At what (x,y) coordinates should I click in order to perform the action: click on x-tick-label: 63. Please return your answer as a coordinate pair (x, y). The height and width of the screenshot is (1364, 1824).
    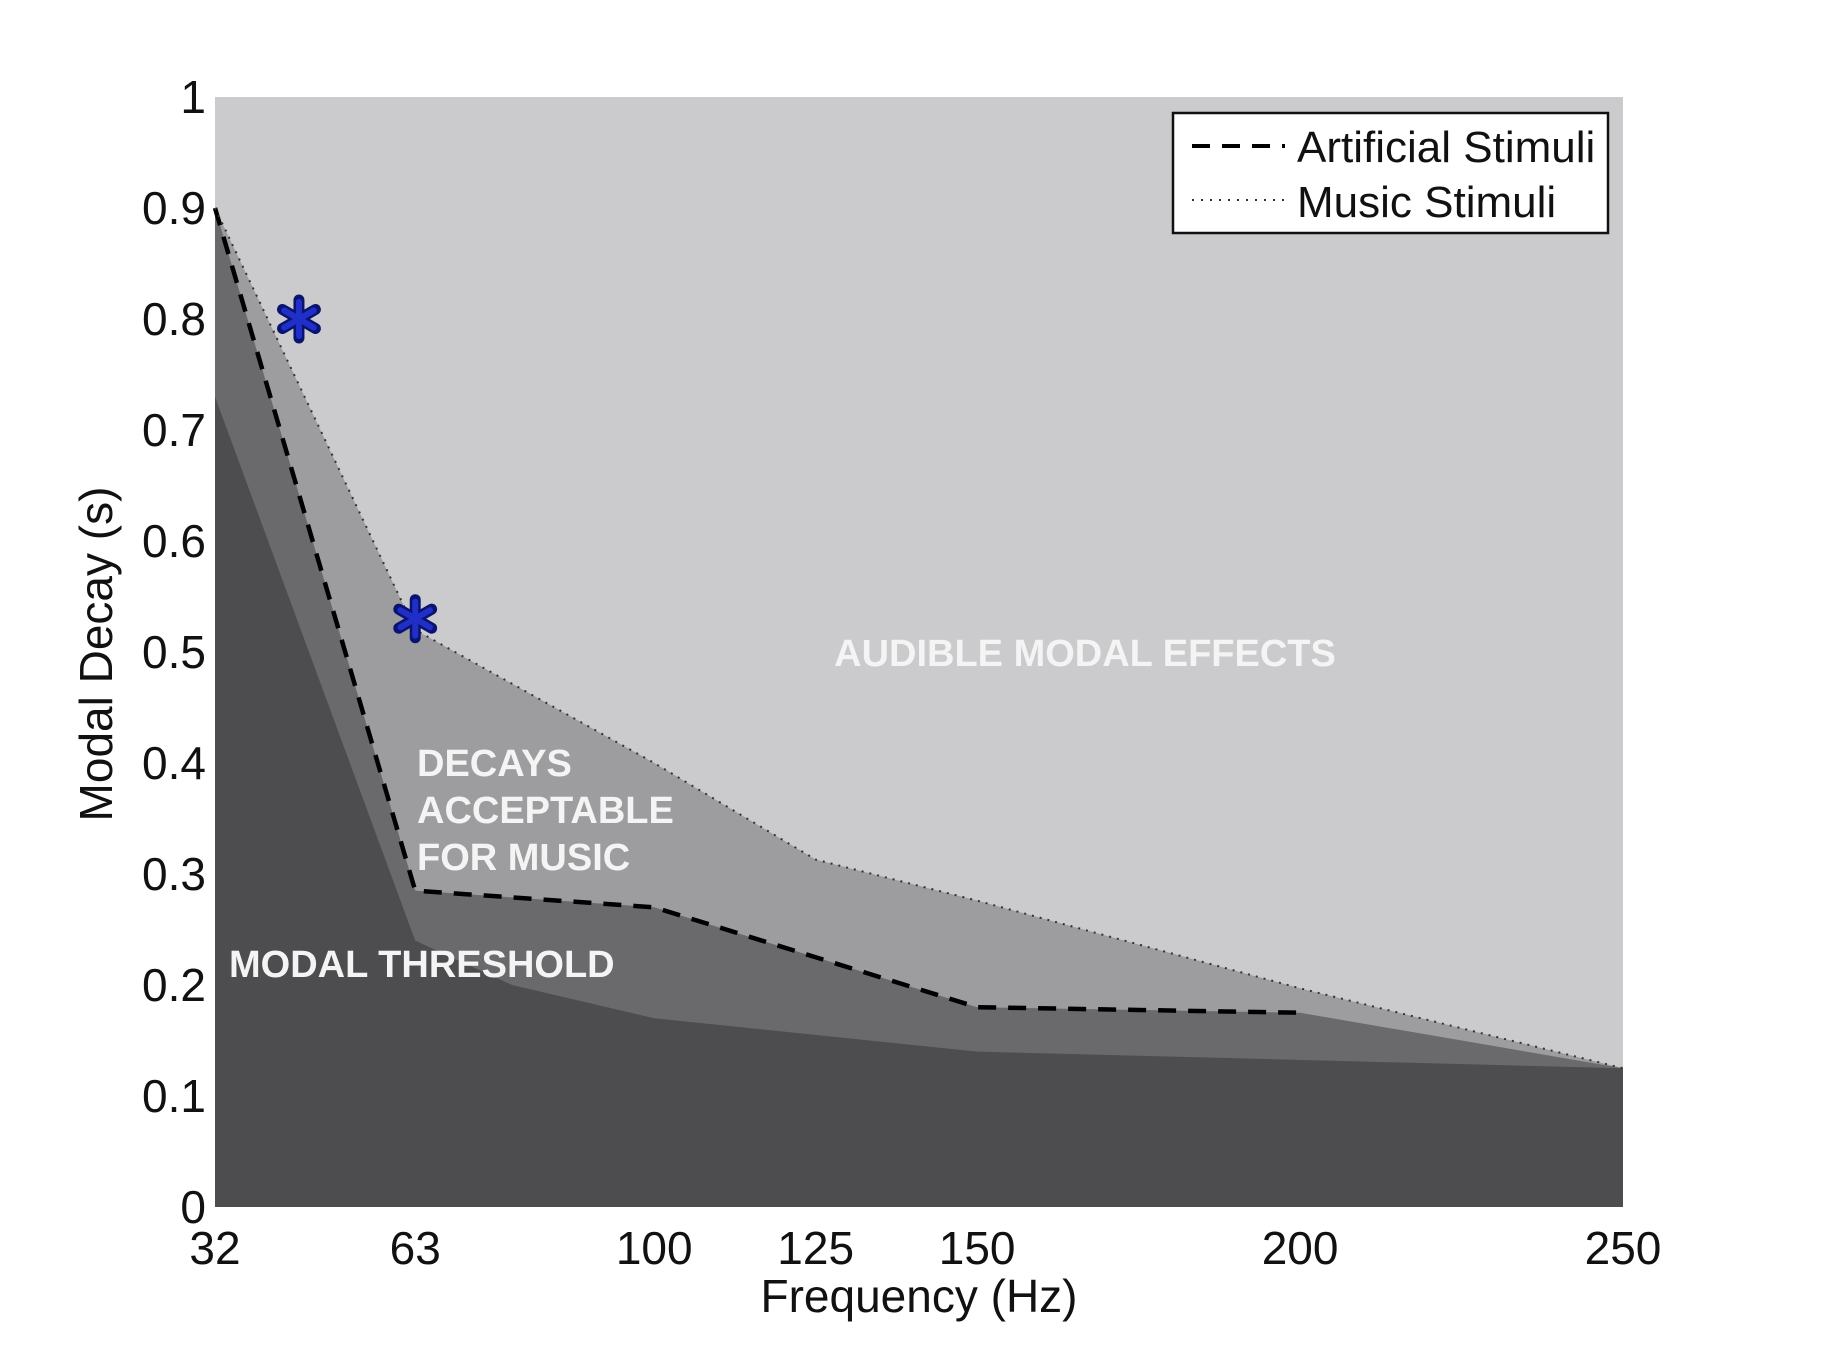
    Looking at the image, I should click on (415, 1248).